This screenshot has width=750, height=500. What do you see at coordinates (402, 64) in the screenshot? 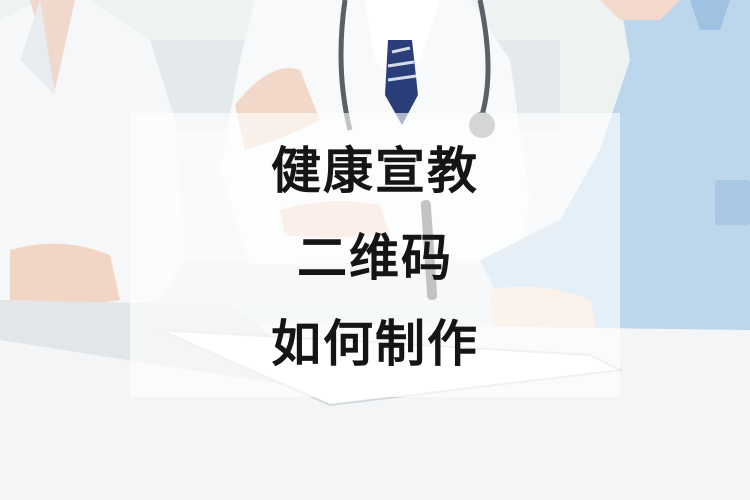
I see `tie-stripes` at bounding box center [402, 64].